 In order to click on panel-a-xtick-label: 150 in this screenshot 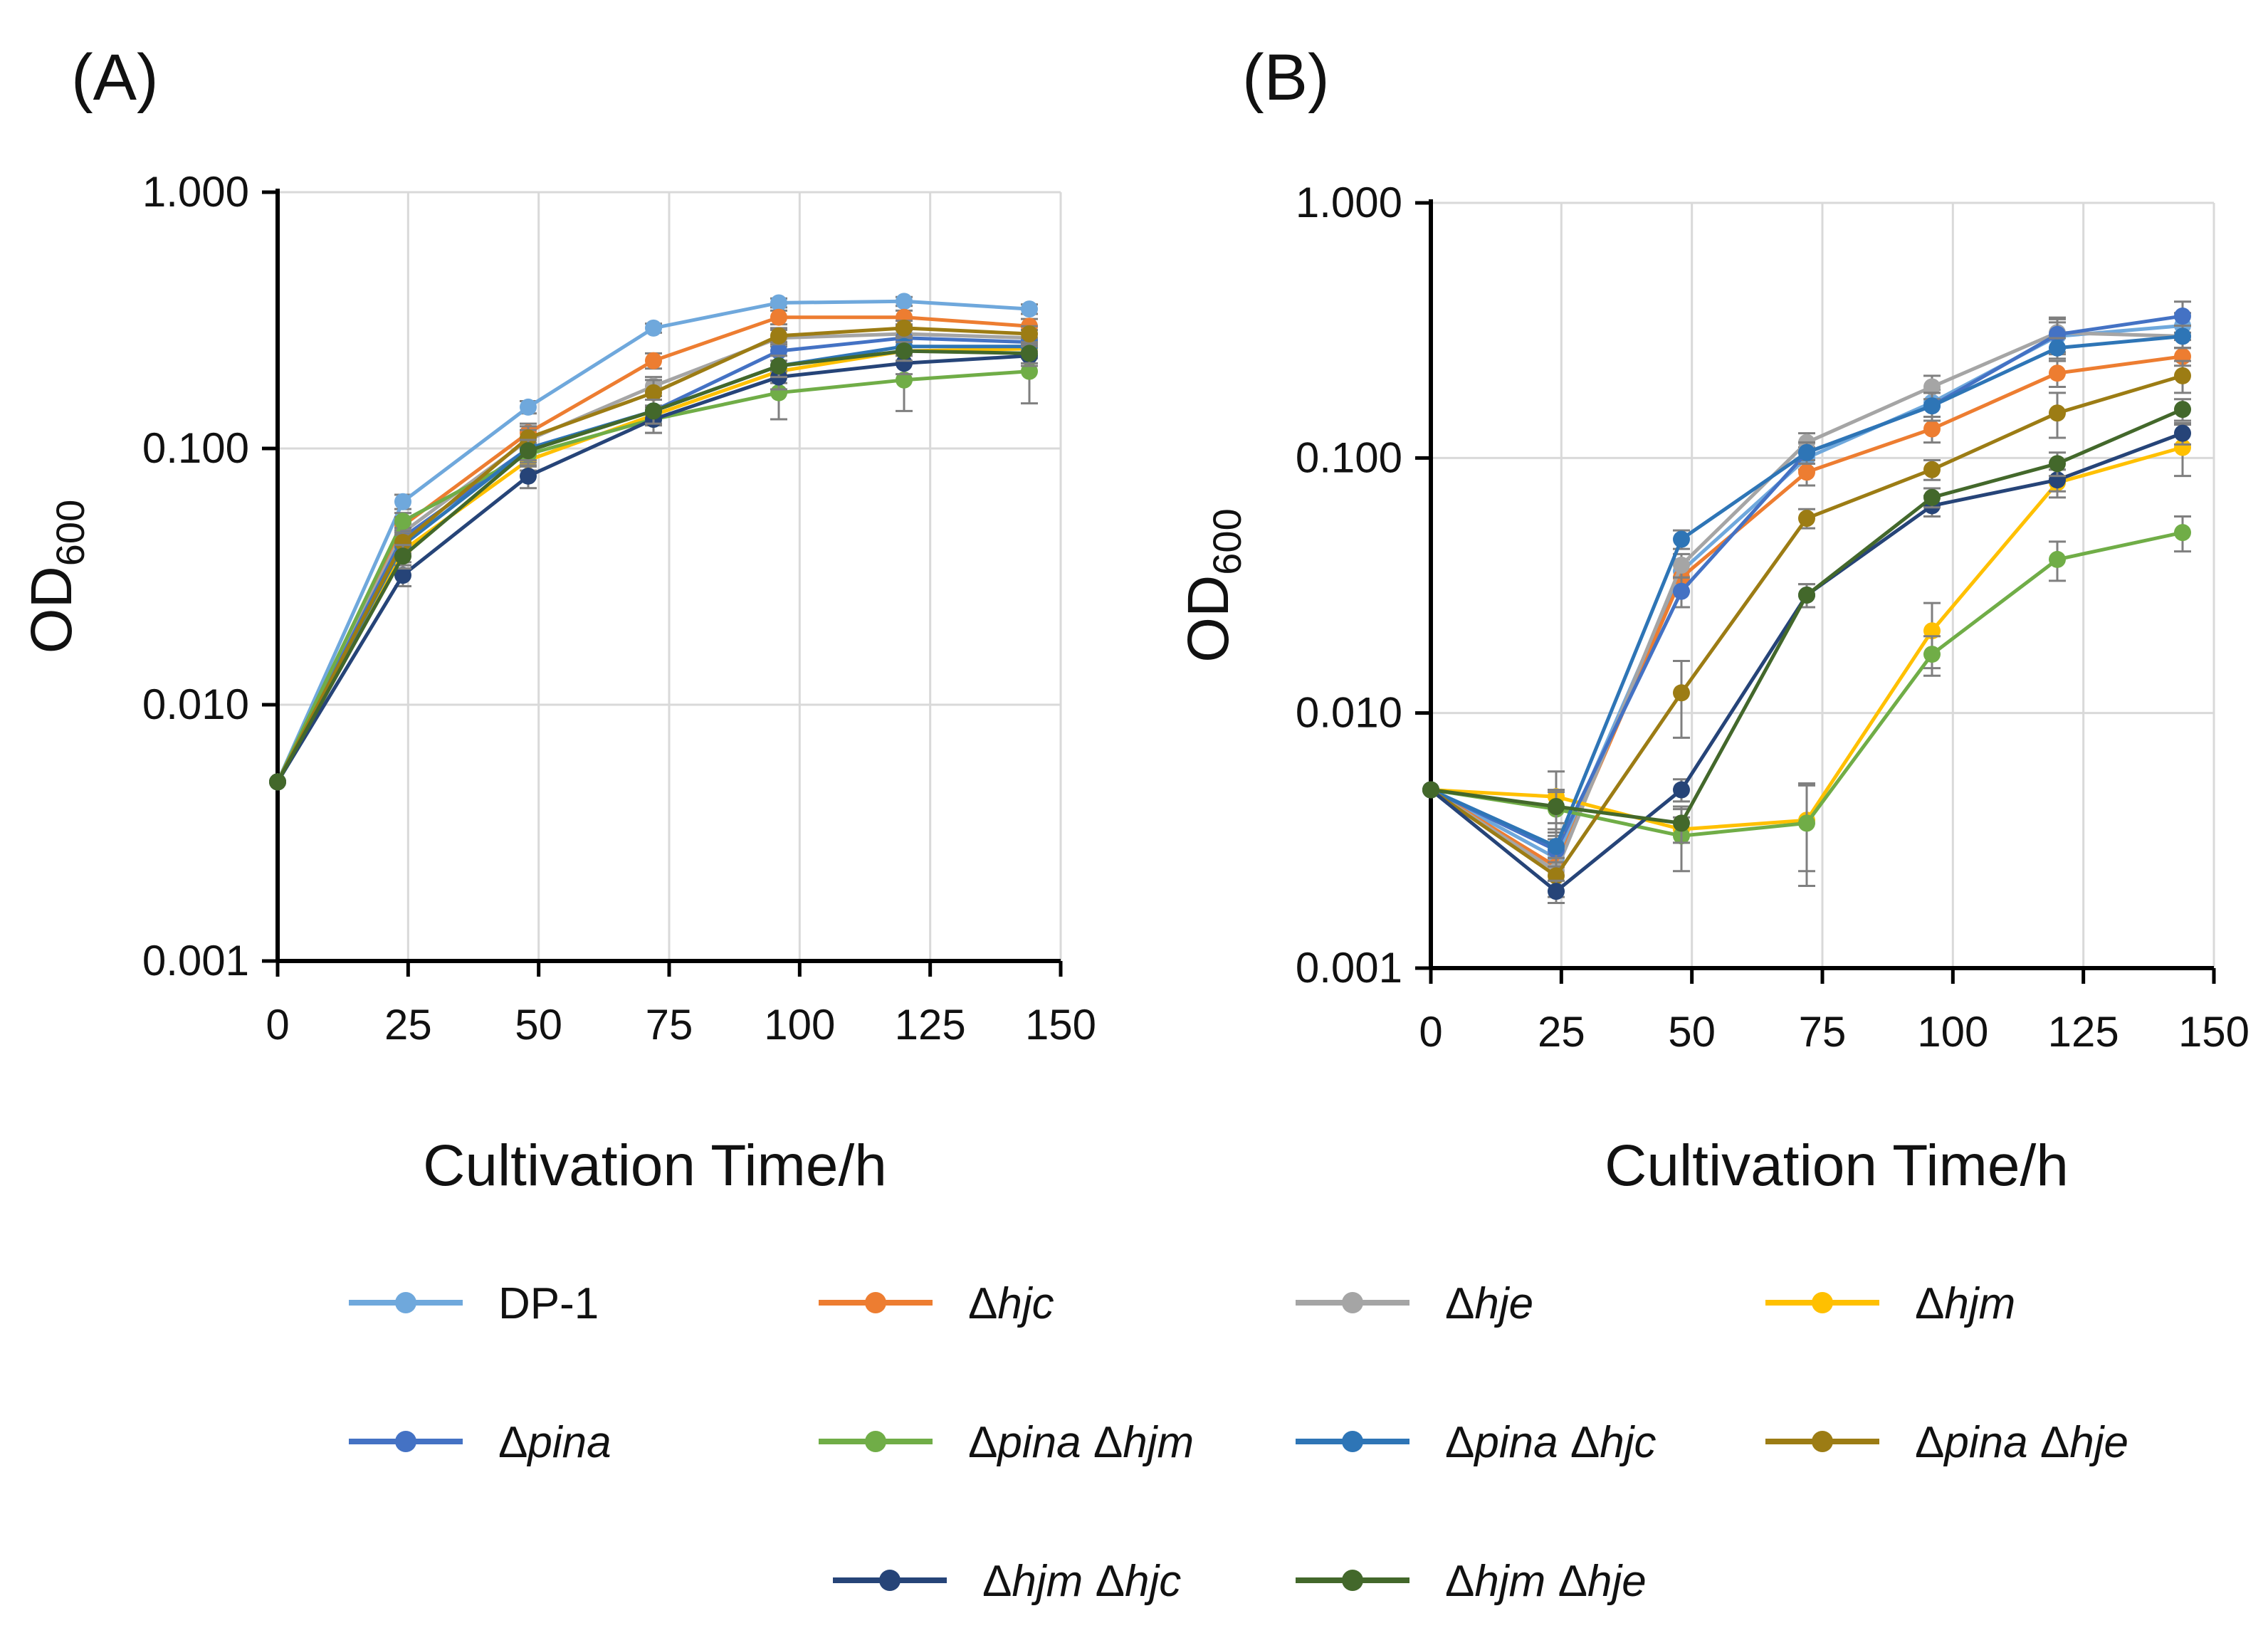, I will do `click(1060, 1025)`.